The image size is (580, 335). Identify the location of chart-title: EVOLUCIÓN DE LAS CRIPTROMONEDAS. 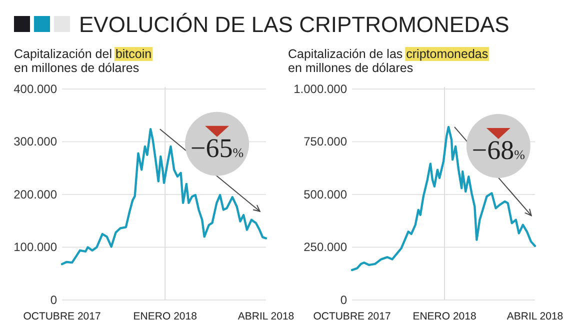
(294, 24).